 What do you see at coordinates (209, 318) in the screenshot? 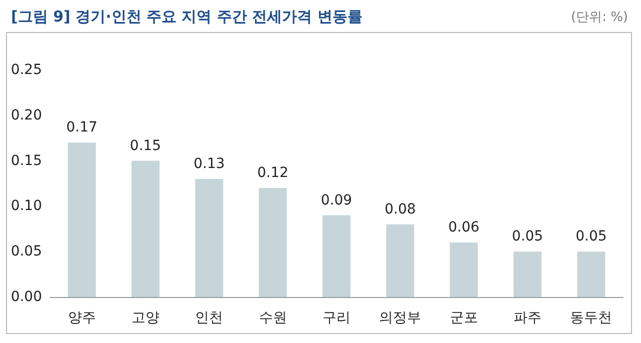
I see `x-tick-label: 인천` at bounding box center [209, 318].